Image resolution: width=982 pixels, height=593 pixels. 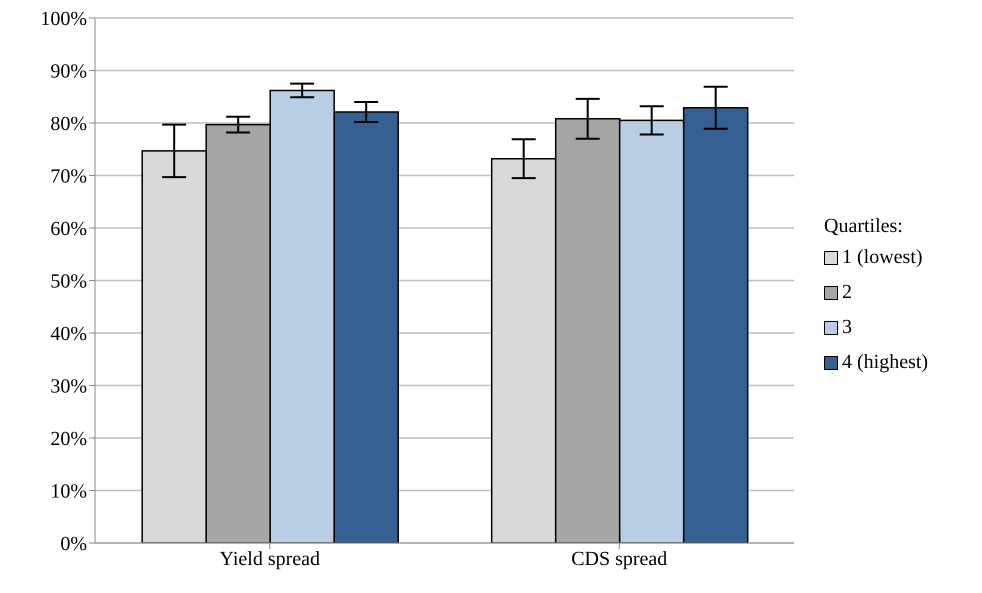 I want to click on y-tick-label: 80%, so click(x=68, y=124).